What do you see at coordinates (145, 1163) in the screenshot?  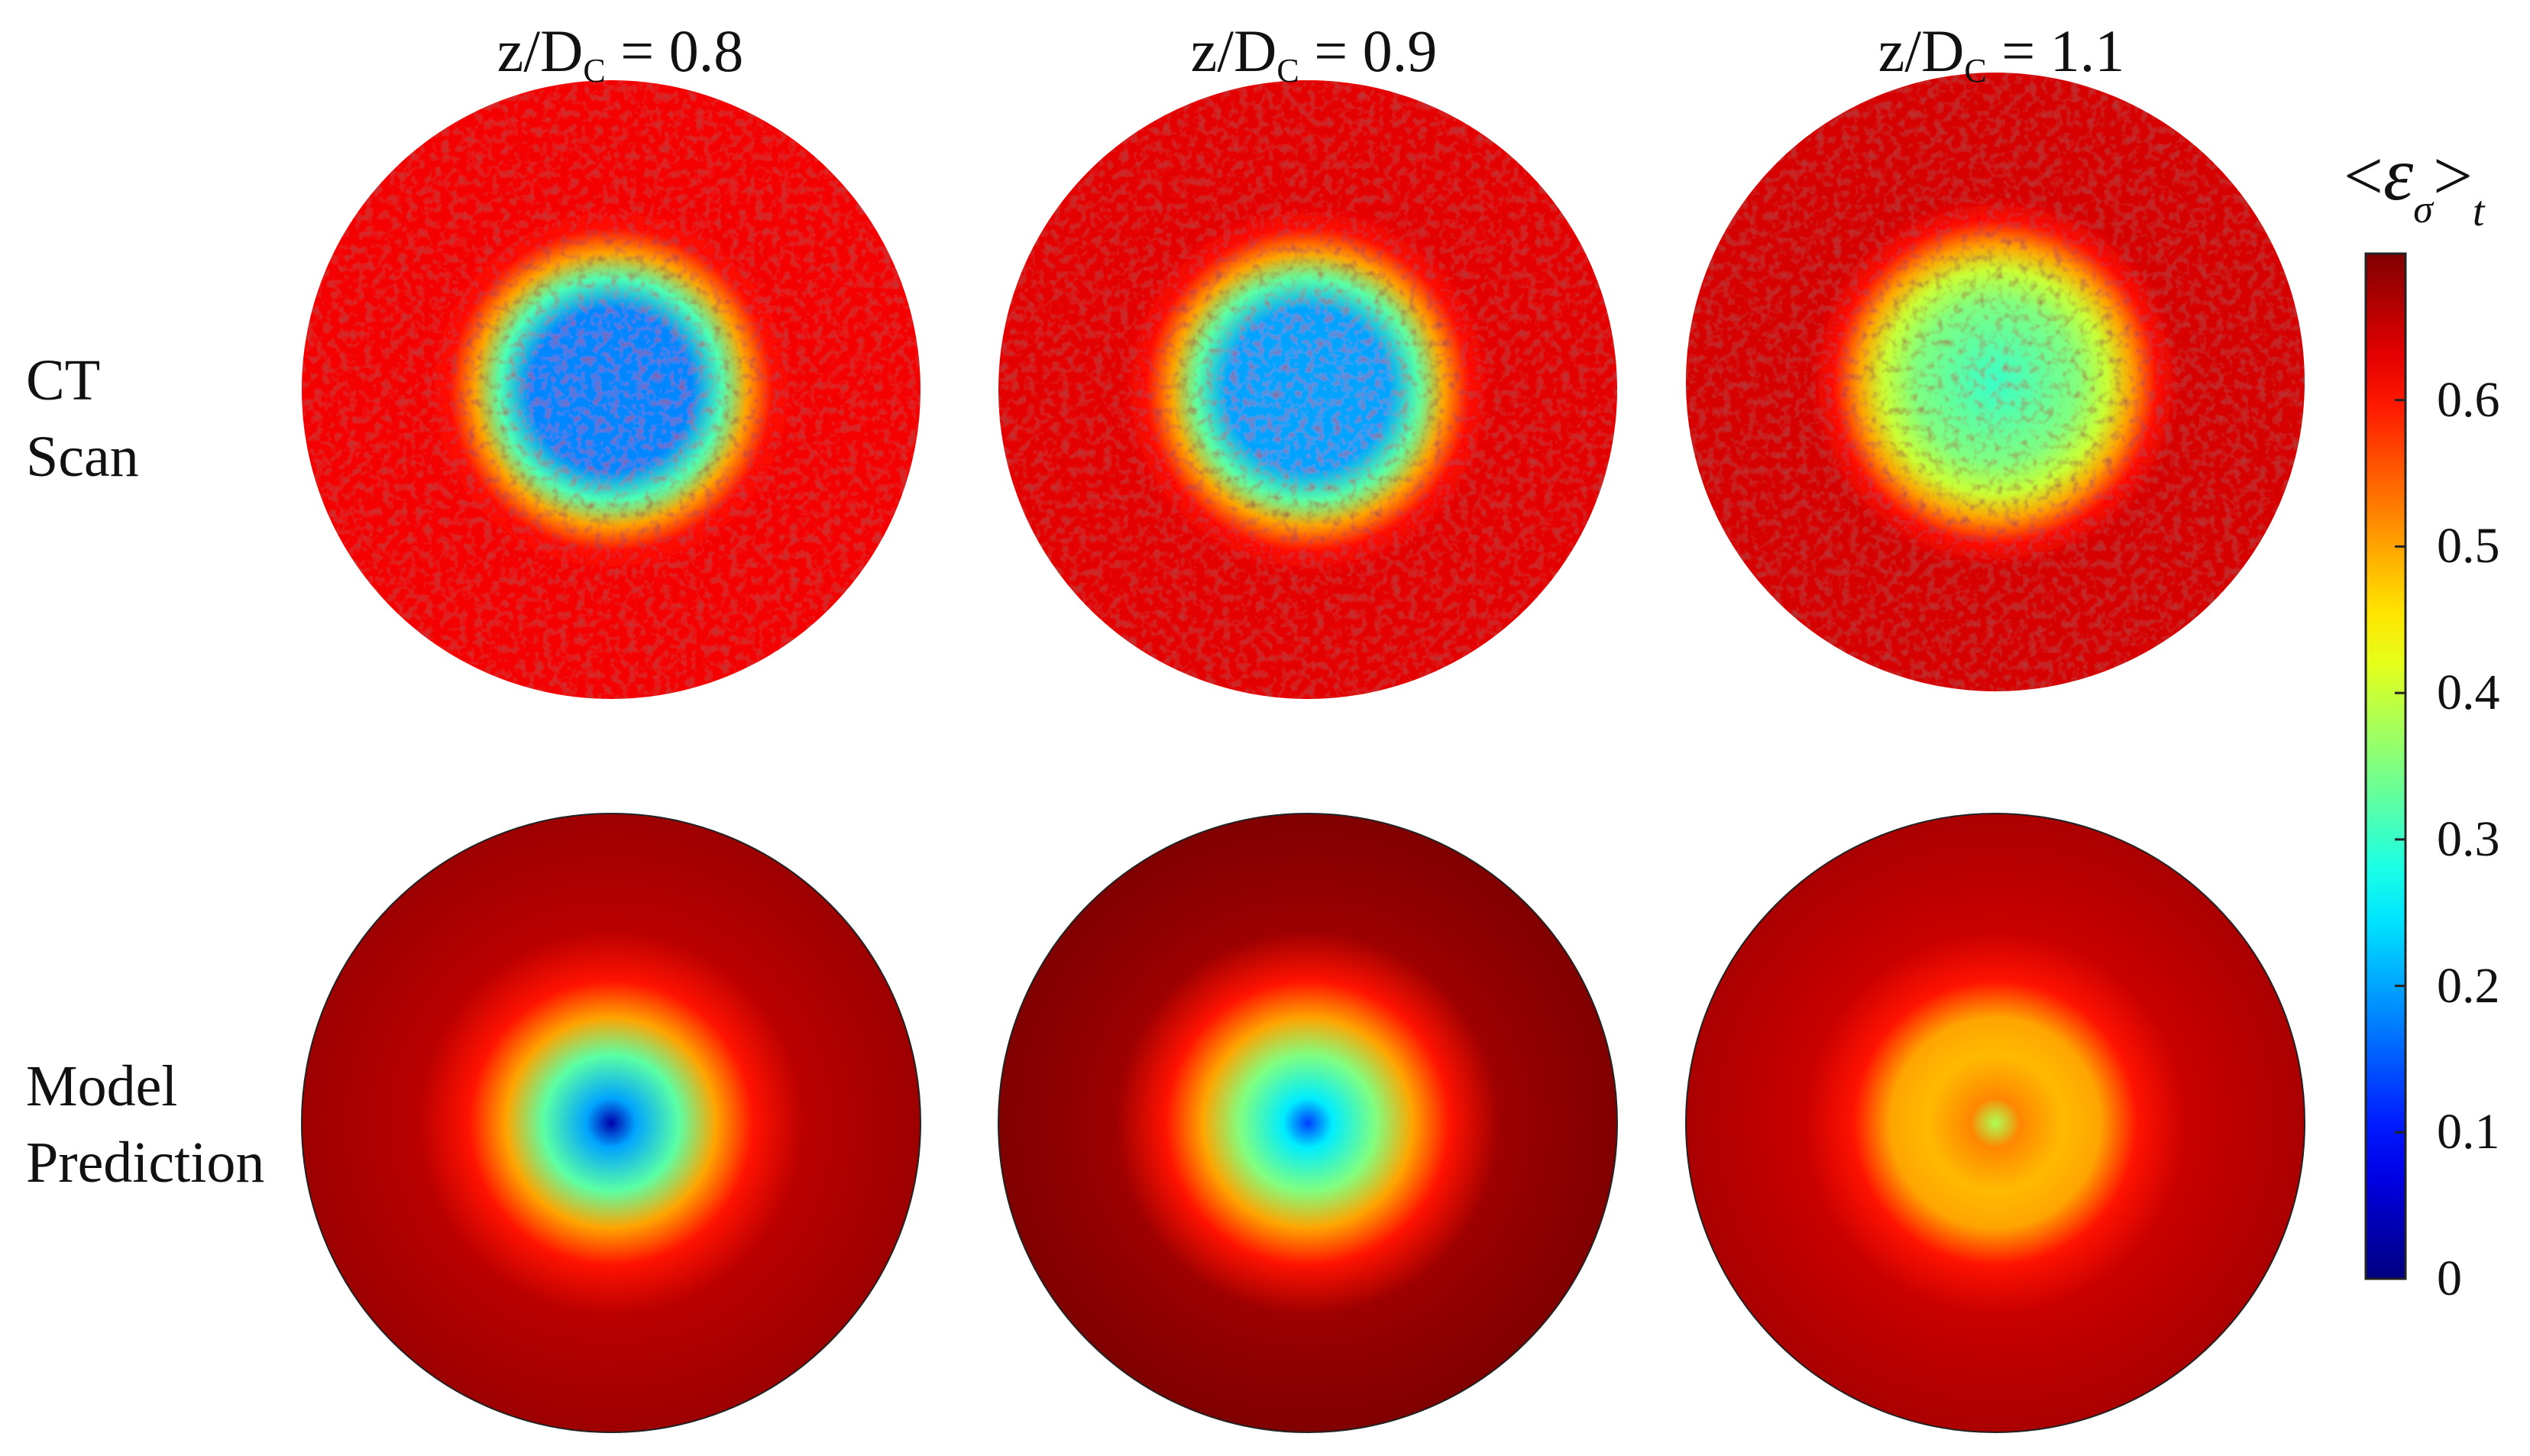 I see `row-label-line2: Prediction` at bounding box center [145, 1163].